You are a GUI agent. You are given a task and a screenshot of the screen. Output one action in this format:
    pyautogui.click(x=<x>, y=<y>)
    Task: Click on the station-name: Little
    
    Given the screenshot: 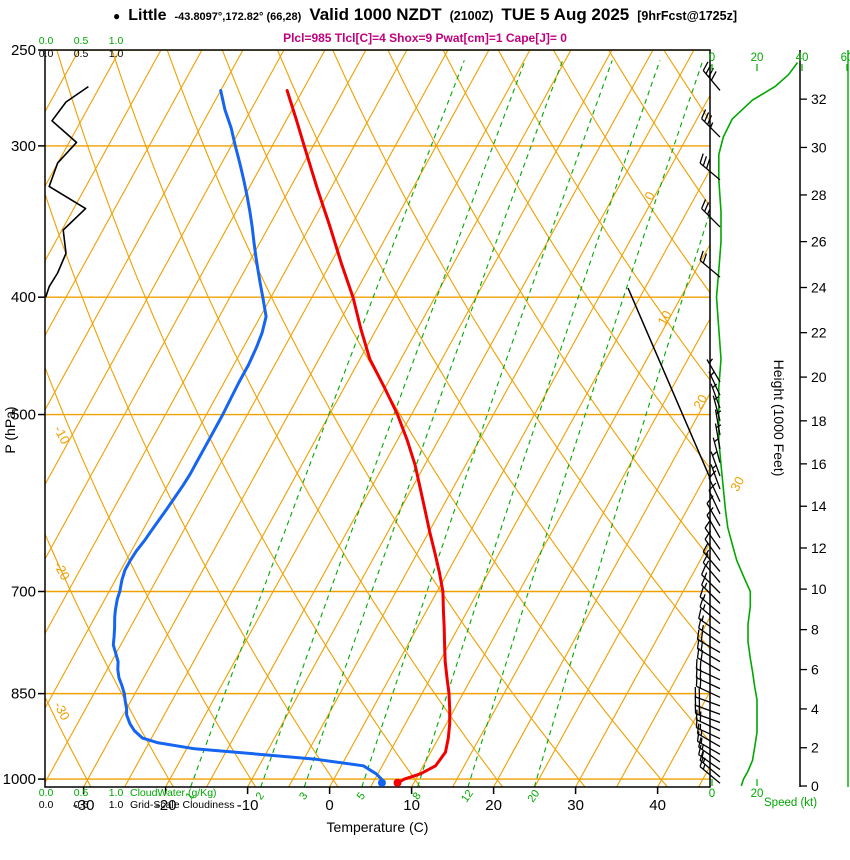 What is the action you would take?
    pyautogui.click(x=147, y=15)
    